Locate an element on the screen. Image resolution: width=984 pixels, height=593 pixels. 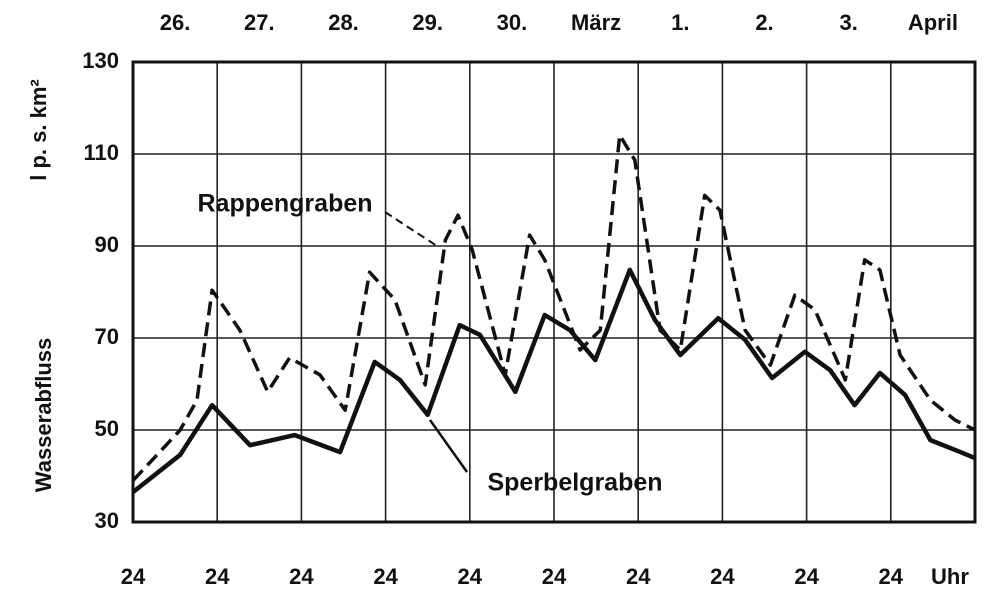
top-tick-label: 30. is located at coordinates (512, 22).